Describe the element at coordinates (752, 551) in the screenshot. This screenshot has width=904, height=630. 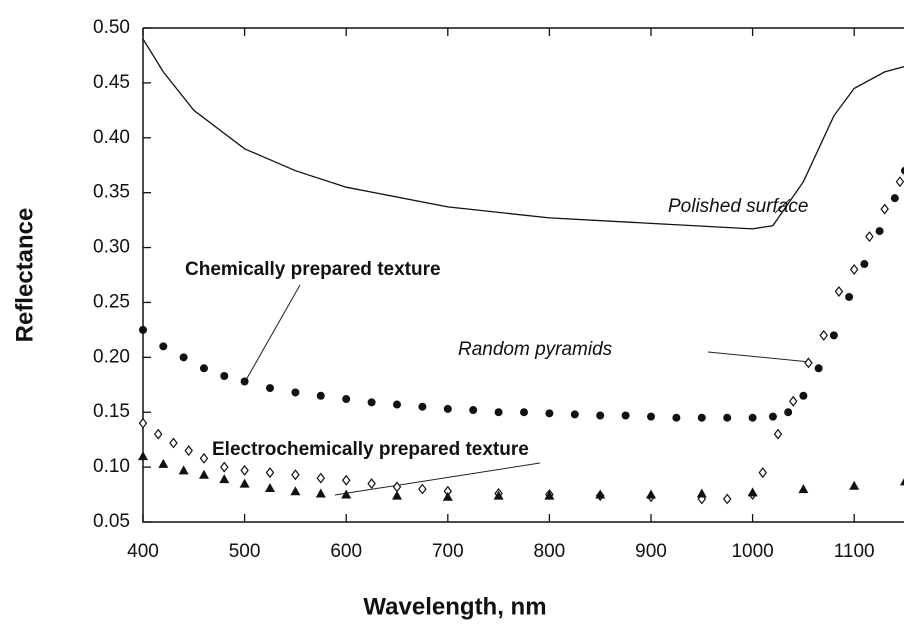
I see `x-tick-label: 1000` at that location.